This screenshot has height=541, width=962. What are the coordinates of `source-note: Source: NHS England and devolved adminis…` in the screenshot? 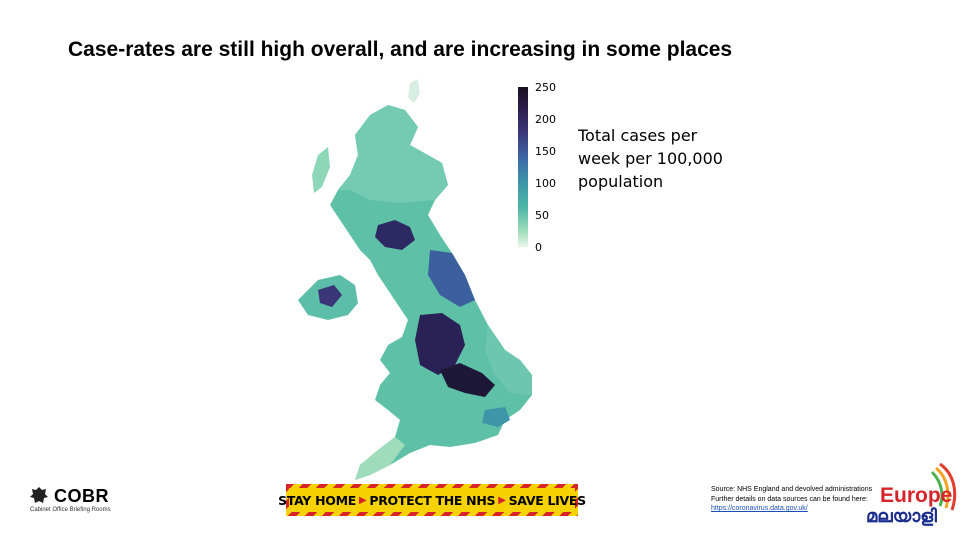 It's located at (803, 499).